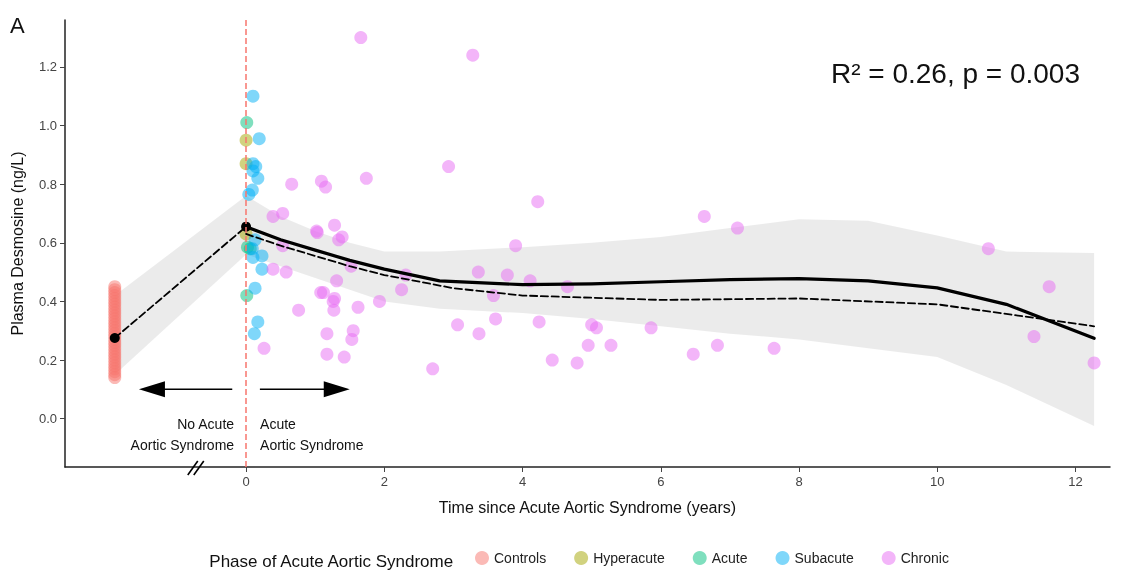  Describe the element at coordinates (924, 558) in the screenshot. I see `legend-label: Chronic` at that location.